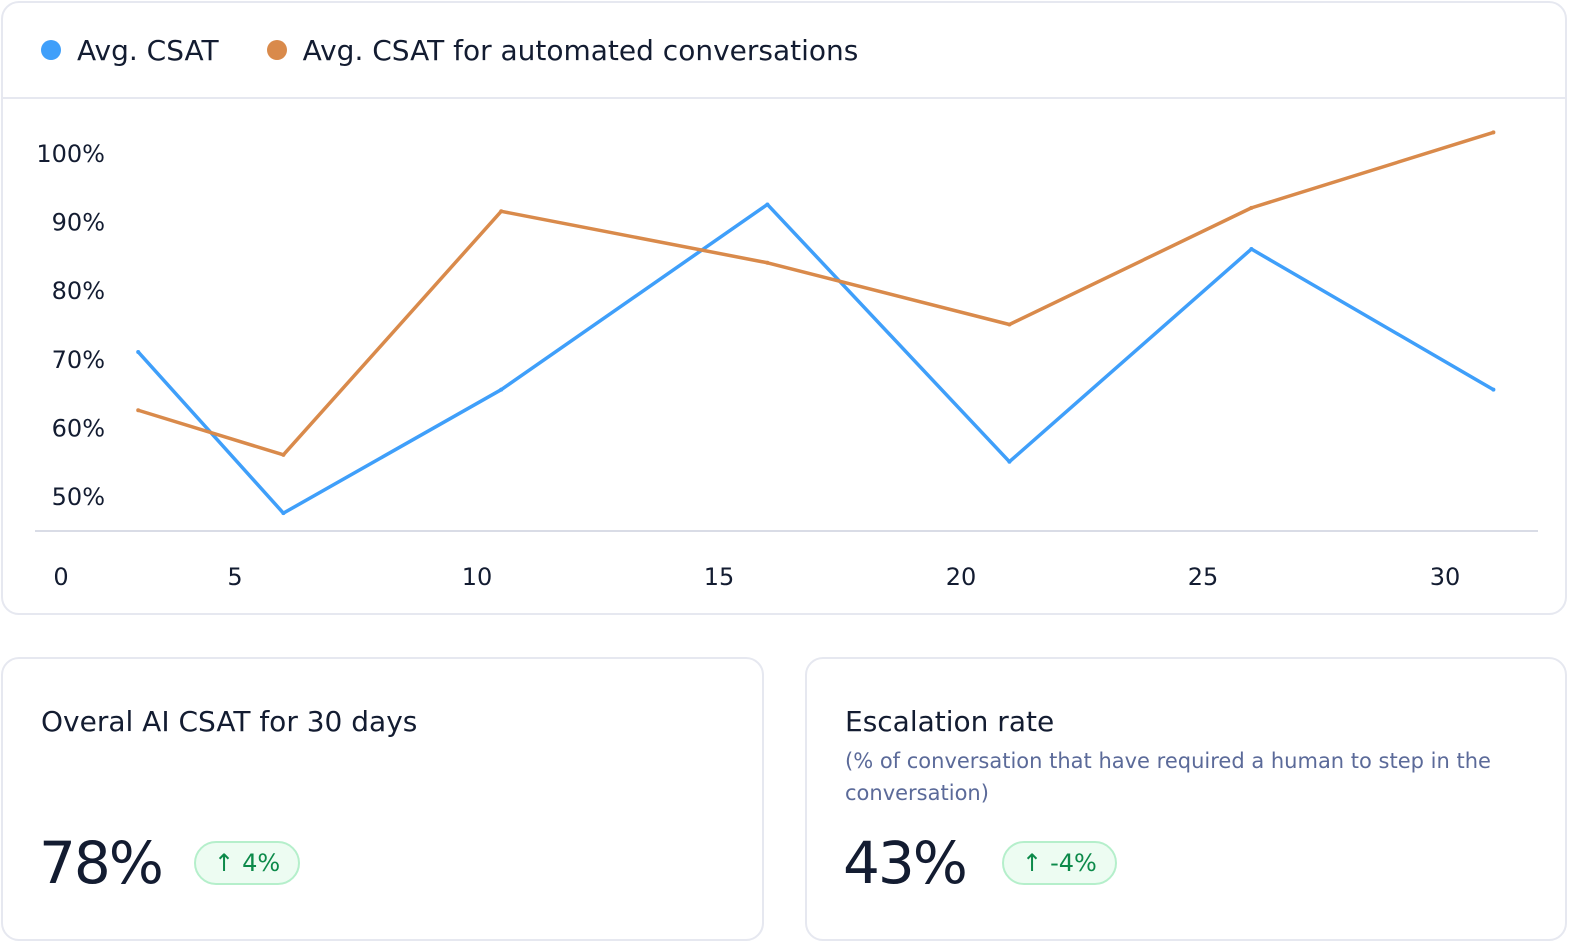  Describe the element at coordinates (382, 799) in the screenshot. I see `overall-csat-card: Overal AI CSAT for 30 days 78% ↑ 4%` at that location.